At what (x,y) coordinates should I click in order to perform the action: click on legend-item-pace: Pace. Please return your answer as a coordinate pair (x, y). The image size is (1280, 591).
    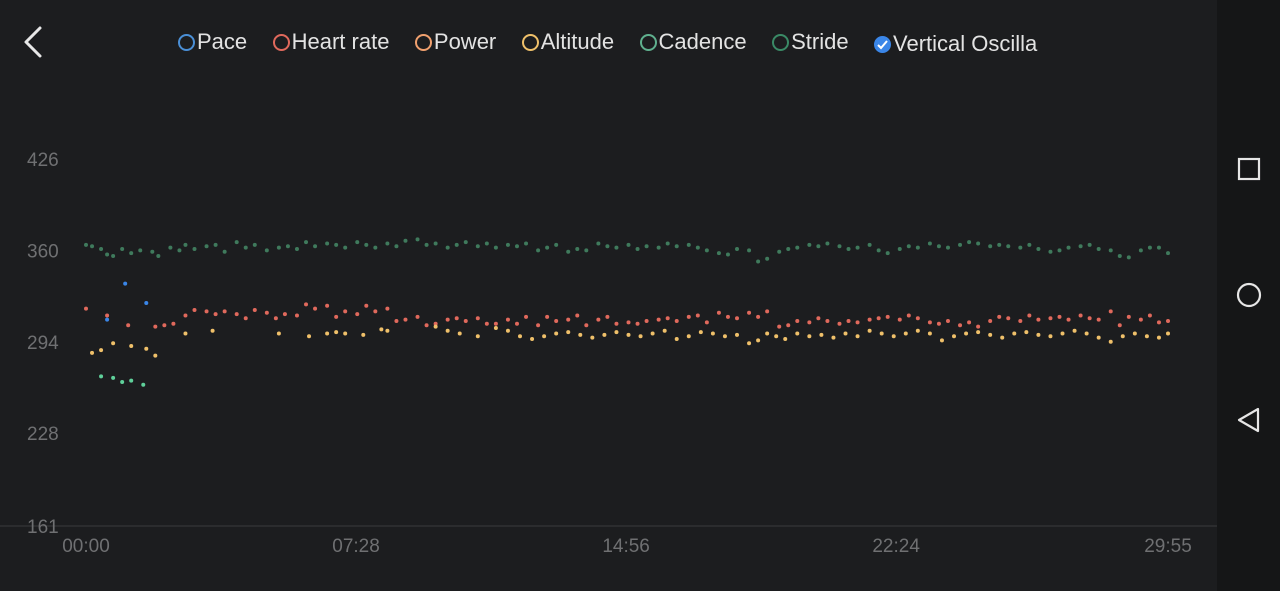
    Looking at the image, I should click on (212, 42).